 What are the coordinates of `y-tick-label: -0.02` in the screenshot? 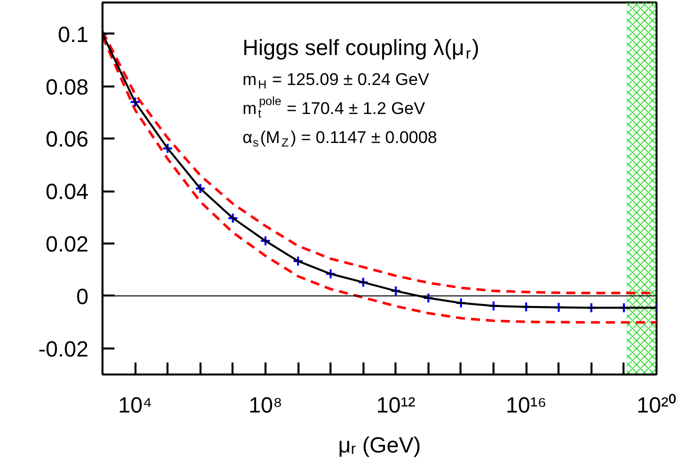 It's located at (63, 349).